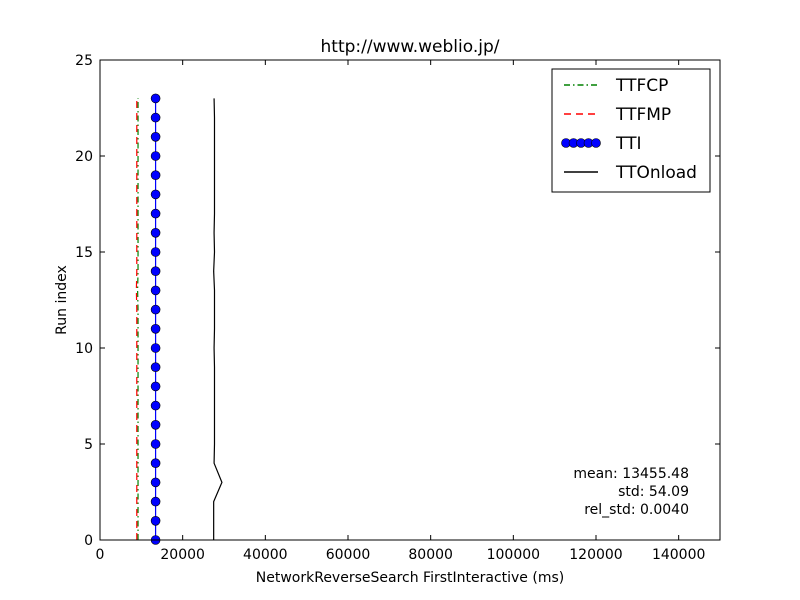 This screenshot has height=600, width=800. What do you see at coordinates (84, 157) in the screenshot?
I see `y-tick-label: 20` at bounding box center [84, 157].